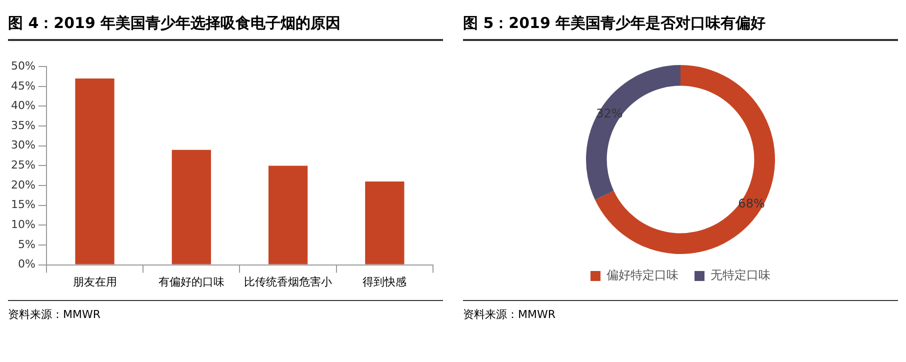  What do you see at coordinates (23, 145) in the screenshot?
I see `y-tick-label: 30%` at bounding box center [23, 145].